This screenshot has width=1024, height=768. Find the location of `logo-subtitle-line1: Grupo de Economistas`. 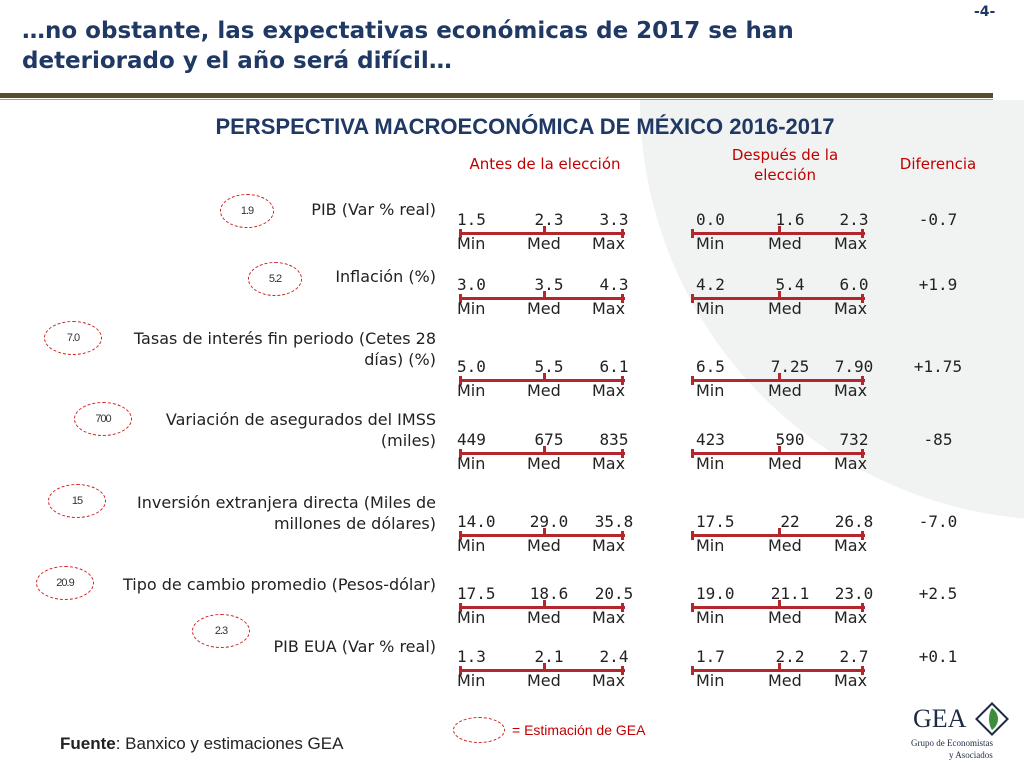

logo-subtitle-line1: Grupo de Economistas is located at coordinates (952, 743).